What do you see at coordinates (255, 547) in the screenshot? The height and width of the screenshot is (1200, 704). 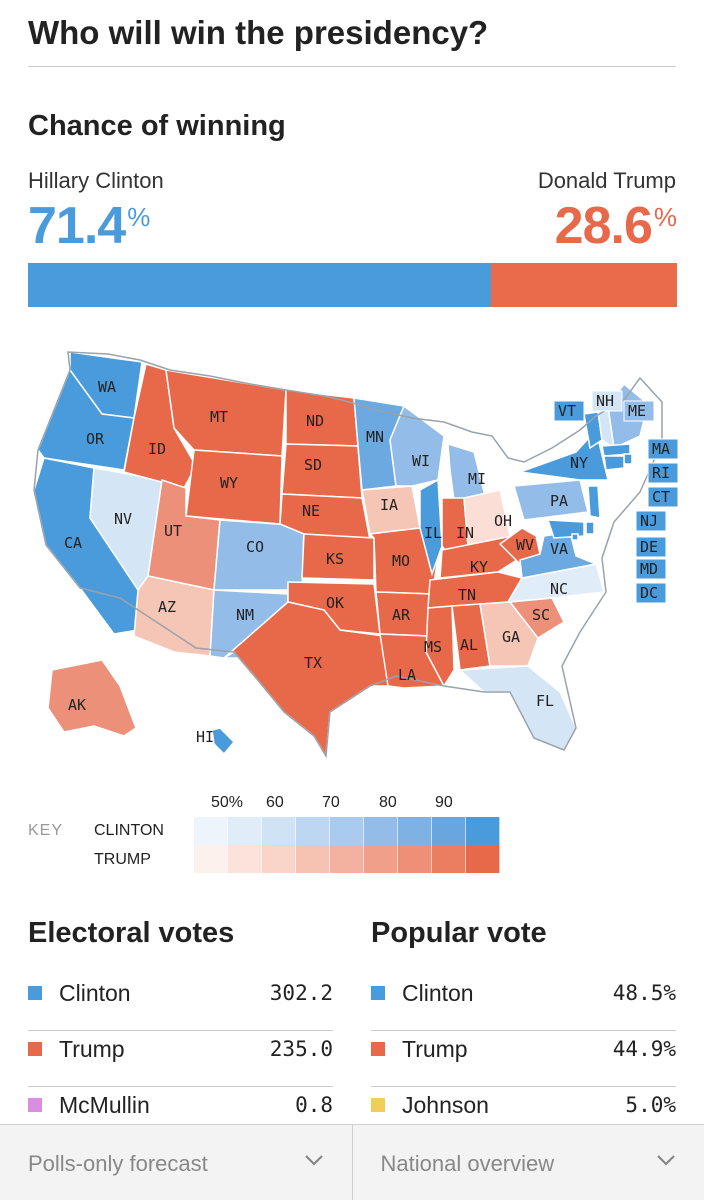 I see `state-label-co: CO` at bounding box center [255, 547].